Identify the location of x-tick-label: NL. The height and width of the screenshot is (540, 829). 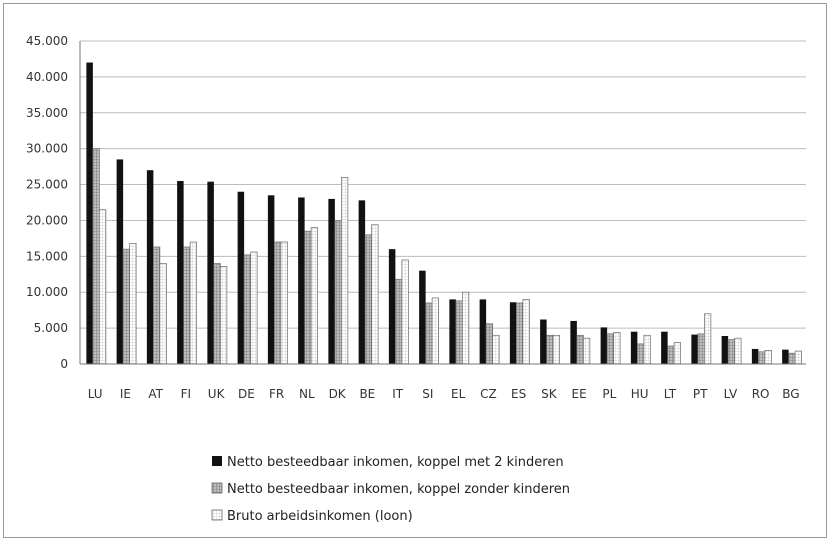
(307, 394).